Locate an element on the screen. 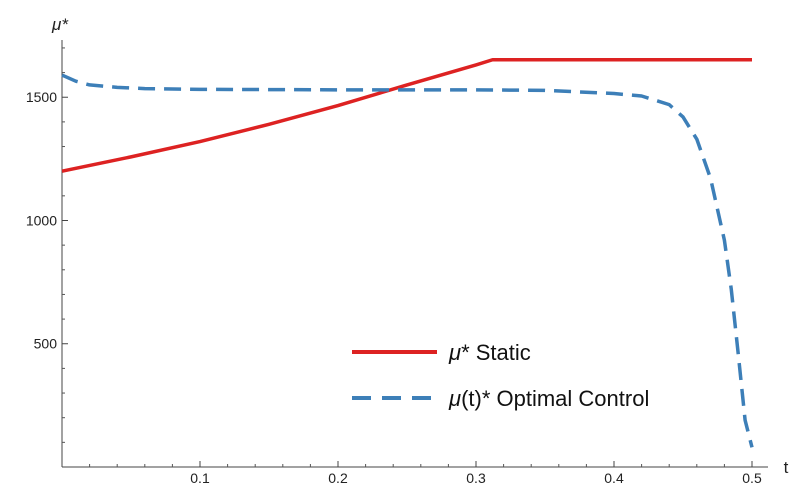 This screenshot has height=500, width=796. legend-label: μ* Static is located at coordinates (489, 352).